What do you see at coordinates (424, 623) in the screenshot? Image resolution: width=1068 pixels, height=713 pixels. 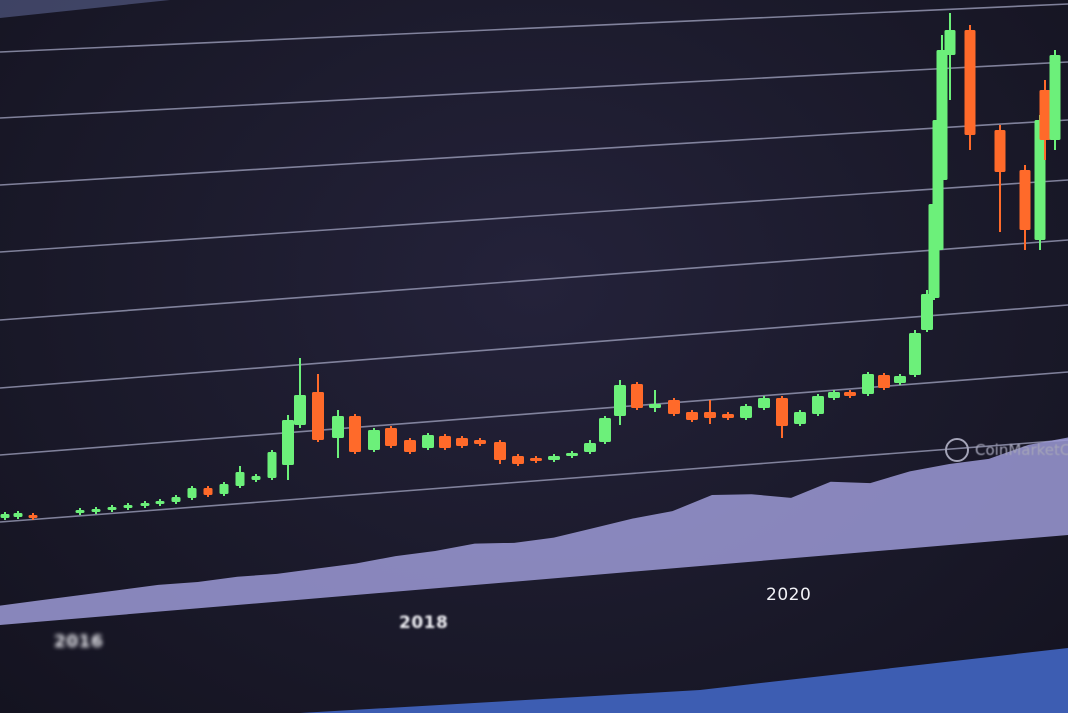 I see `x-tick-label: 2018` at bounding box center [424, 623].